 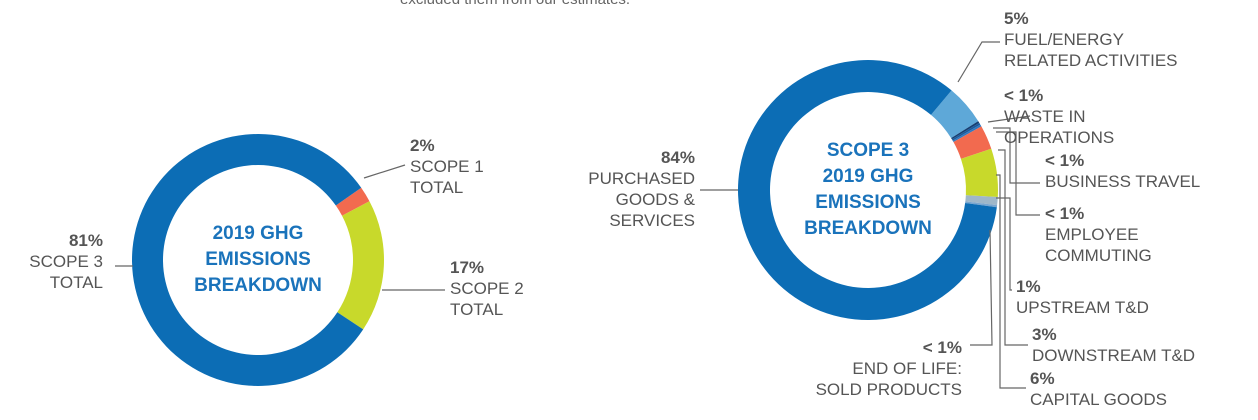 What do you see at coordinates (1082, 297) in the screenshot?
I see `slice-label: 1% UPSTREAM T&D` at bounding box center [1082, 297].